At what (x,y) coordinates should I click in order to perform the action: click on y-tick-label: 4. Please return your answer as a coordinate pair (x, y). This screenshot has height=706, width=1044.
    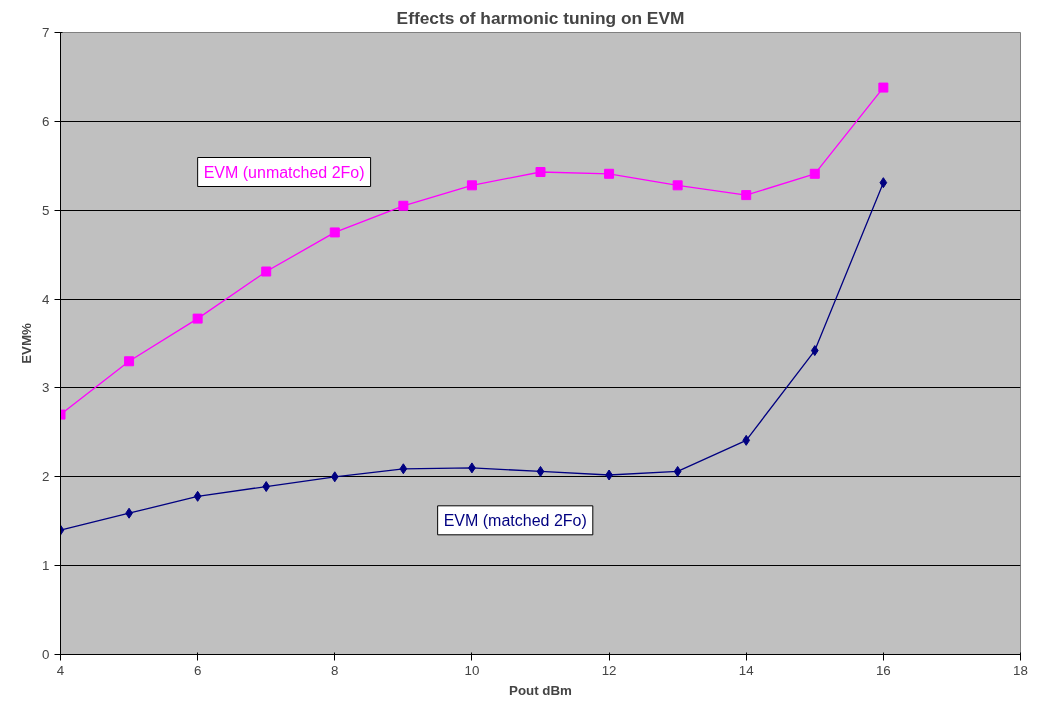
    Looking at the image, I should click on (46, 299).